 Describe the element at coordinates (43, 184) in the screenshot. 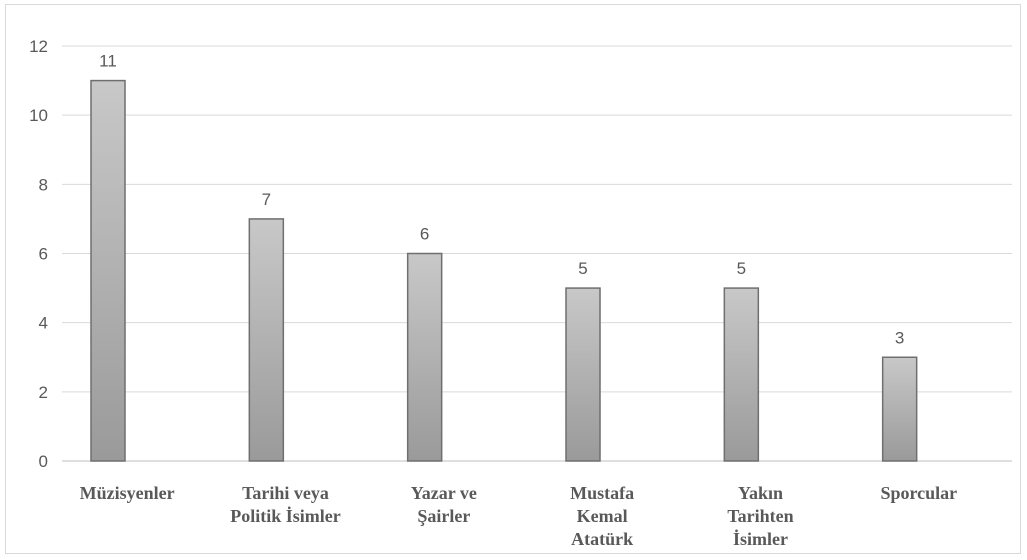

I see `y-tick-label: 8` at that location.